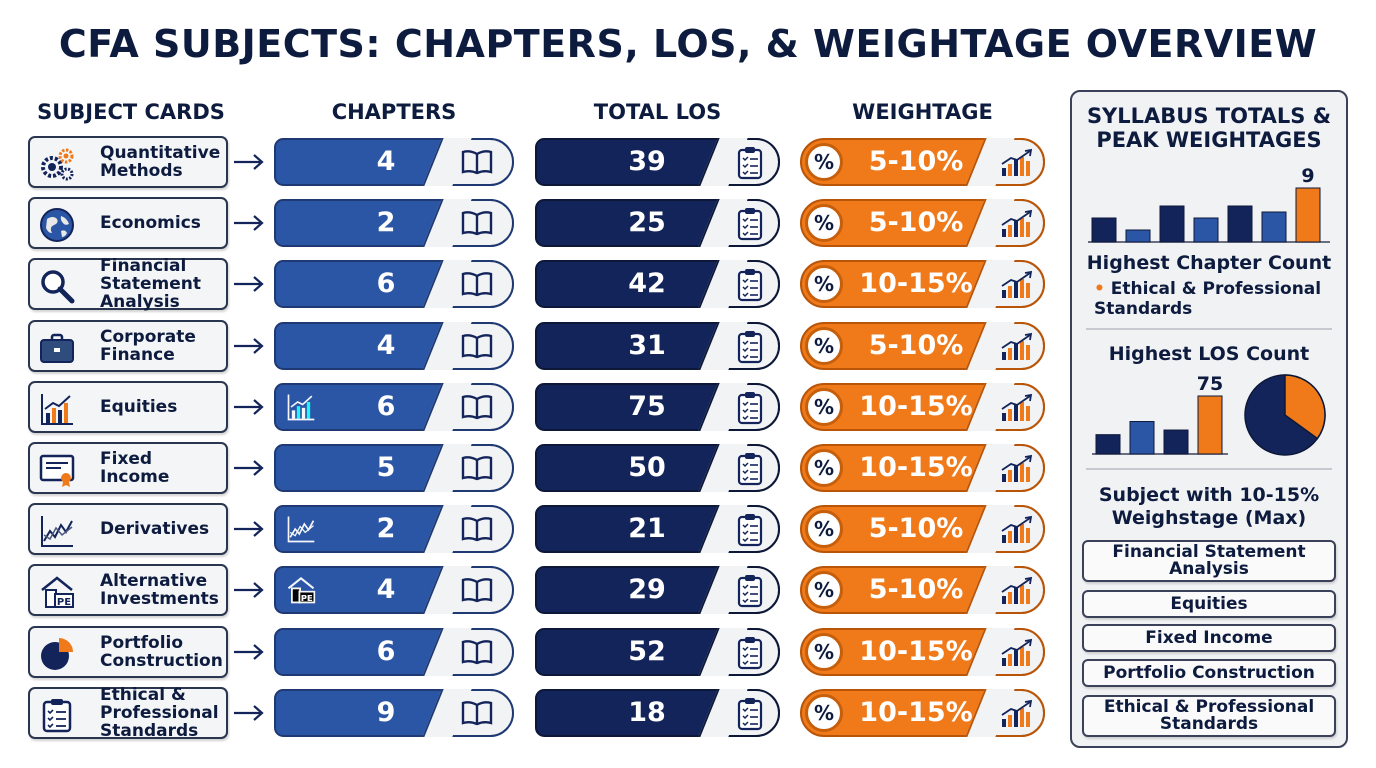 This screenshot has width=1376, height=768. Describe the element at coordinates (303, 590) in the screenshot. I see `house-pe-icon: PE` at that location.